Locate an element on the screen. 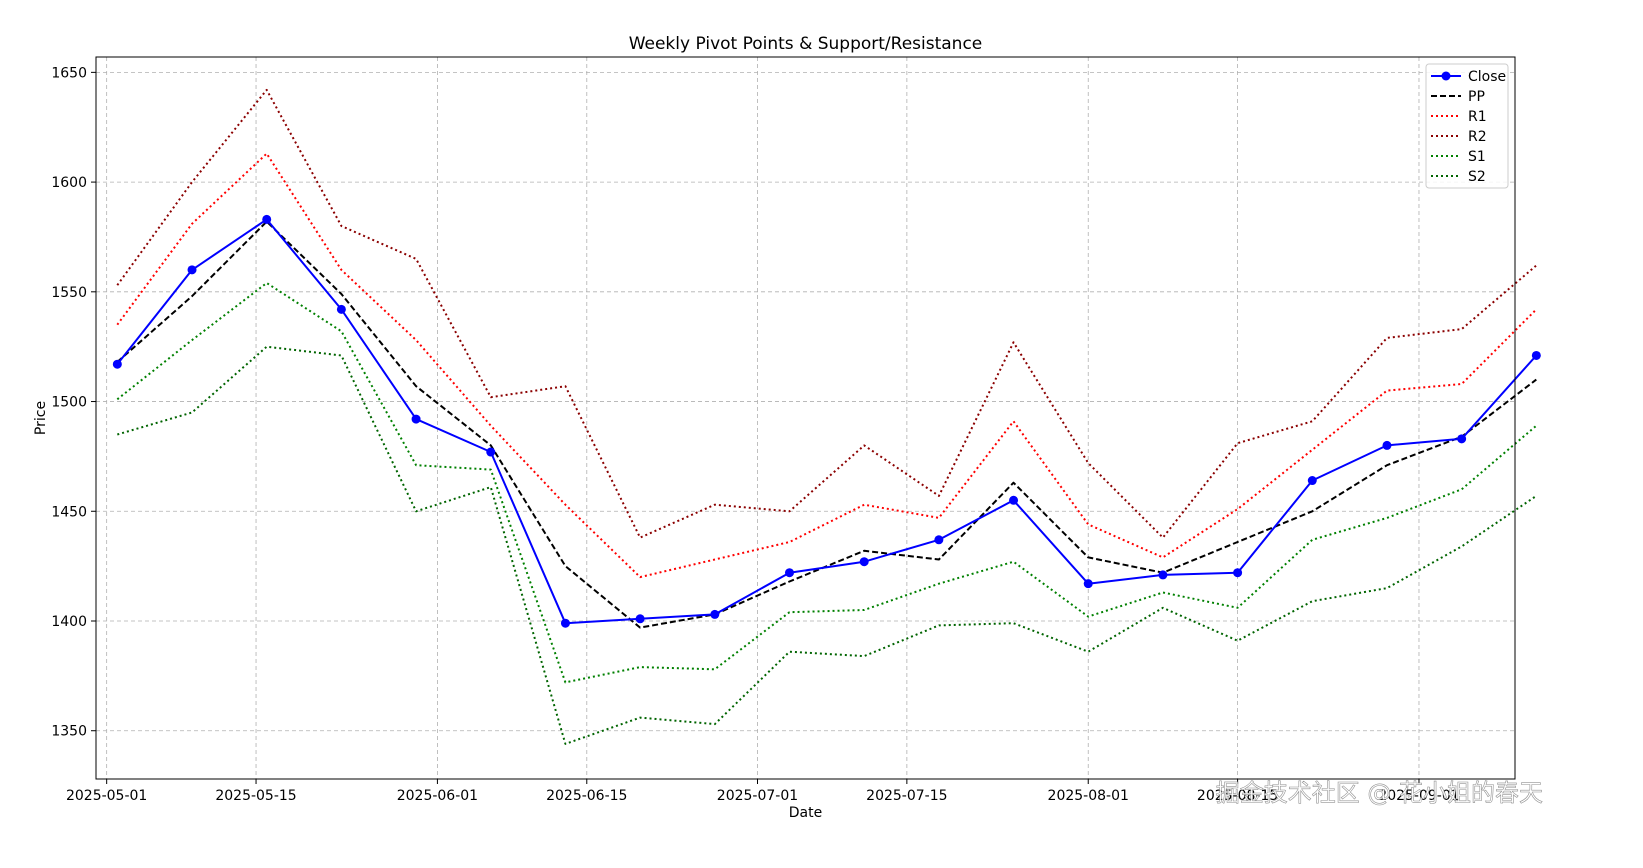 Image resolution: width=1643 pixels, height=868 pixels. legend-label-close: Close is located at coordinates (1487, 77).